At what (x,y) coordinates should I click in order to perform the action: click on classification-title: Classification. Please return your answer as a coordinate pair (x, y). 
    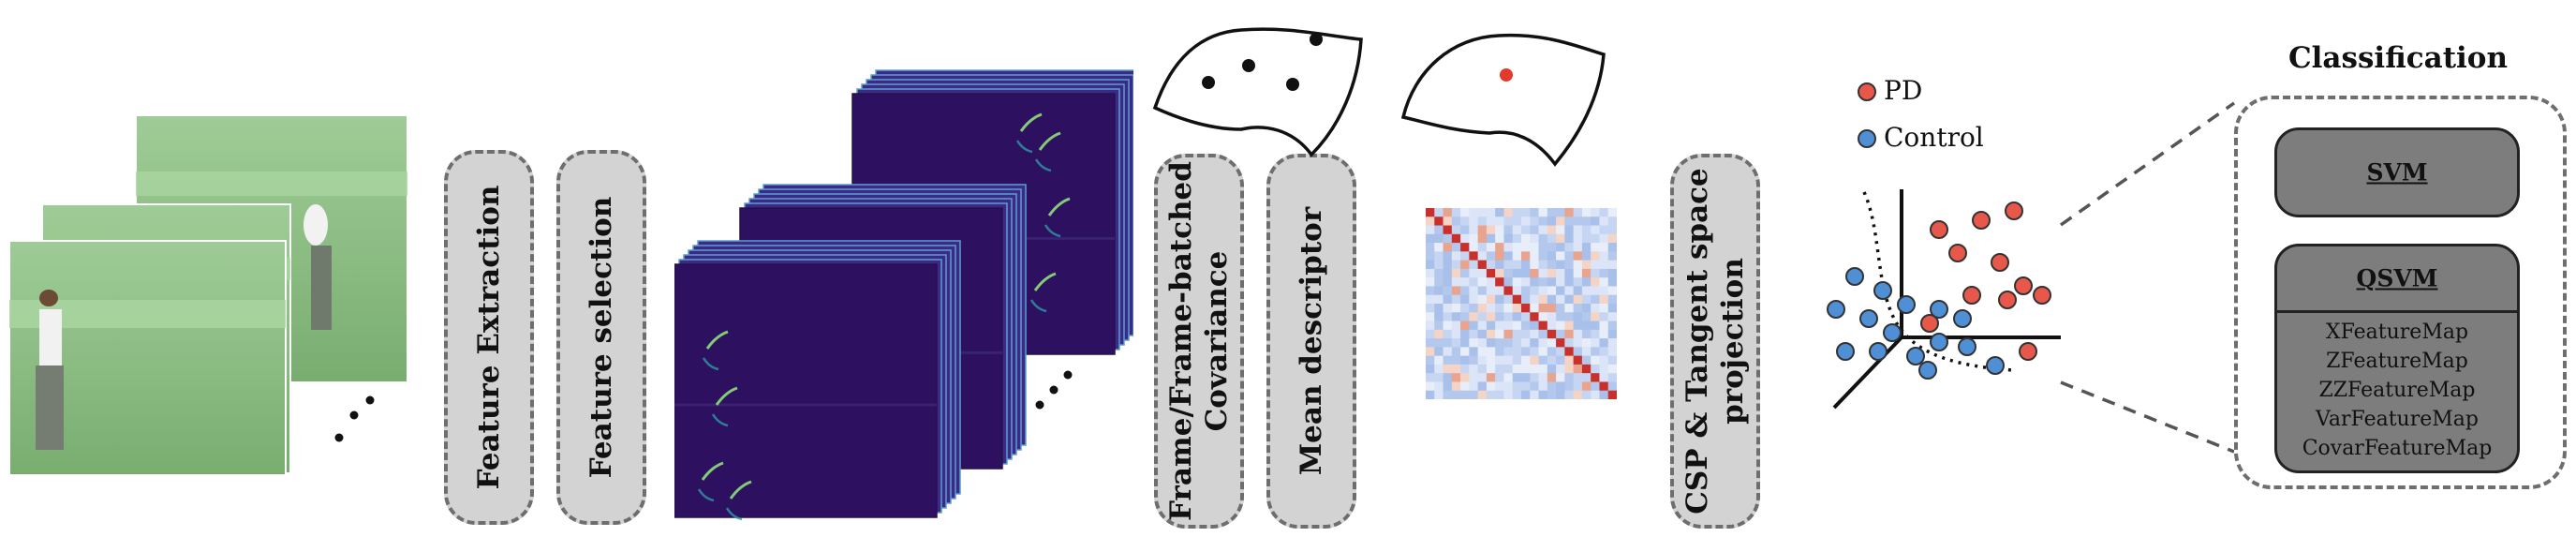
    Looking at the image, I should click on (2398, 58).